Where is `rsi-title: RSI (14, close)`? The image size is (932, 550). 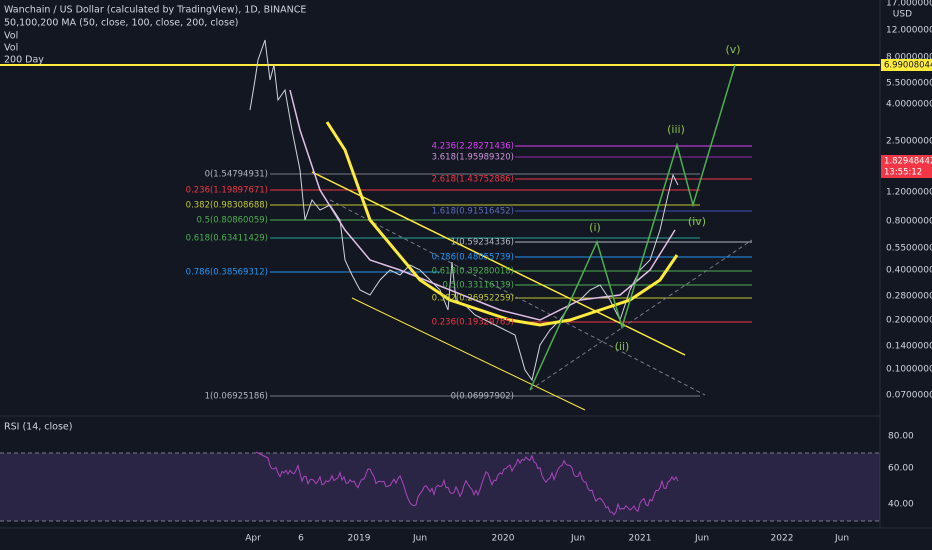
rsi-title: RSI (14, close) is located at coordinates (38, 427).